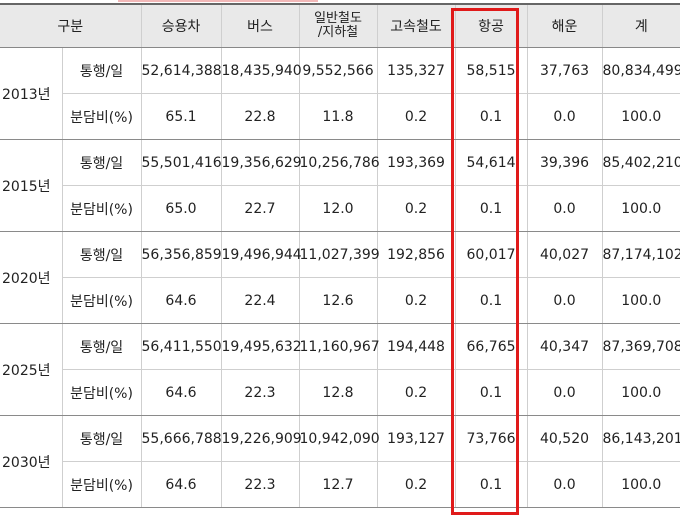 The image size is (680, 521). What do you see at coordinates (31, 369) in the screenshot?
I see `year-cell: 2025년` at bounding box center [31, 369].